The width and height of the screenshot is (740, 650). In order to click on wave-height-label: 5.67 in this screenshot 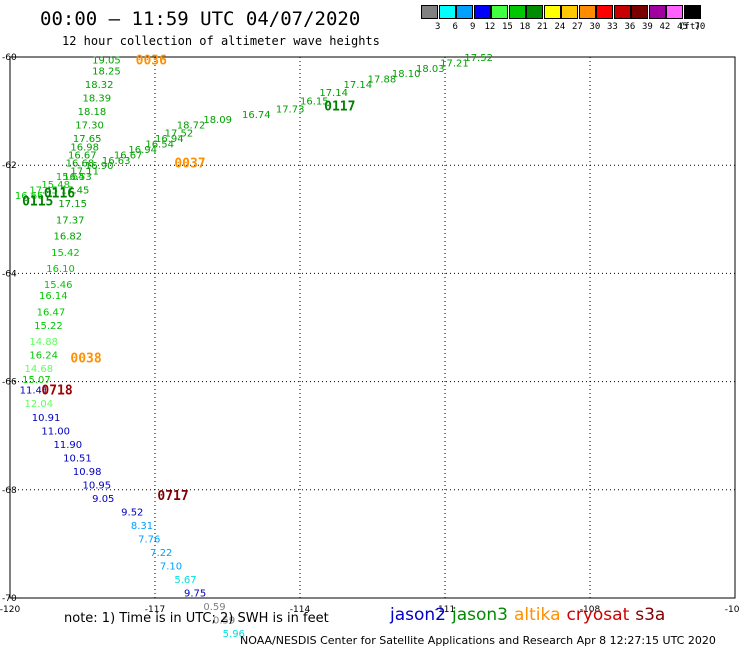, I will do `click(185, 580)`.